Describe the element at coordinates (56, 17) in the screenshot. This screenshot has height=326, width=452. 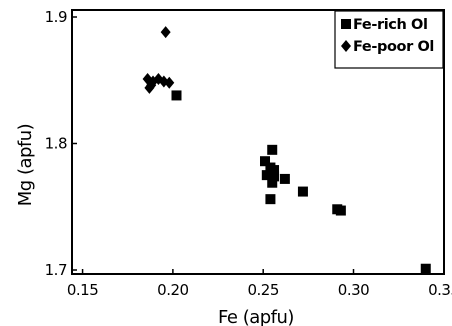
I see `y-tick-label: 1.9` at that location.